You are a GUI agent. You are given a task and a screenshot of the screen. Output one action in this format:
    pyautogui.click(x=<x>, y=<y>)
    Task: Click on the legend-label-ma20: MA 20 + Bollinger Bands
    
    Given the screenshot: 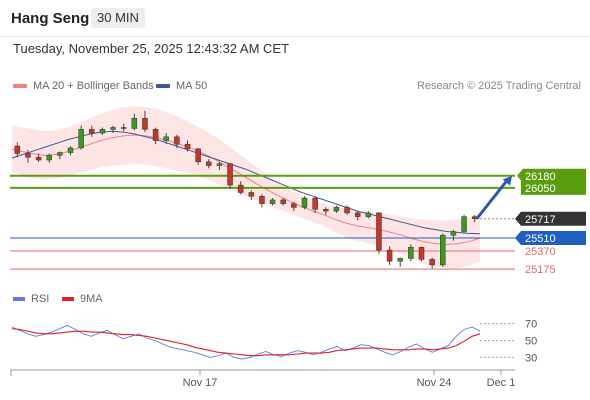 What is the action you would take?
    pyautogui.click(x=93, y=86)
    